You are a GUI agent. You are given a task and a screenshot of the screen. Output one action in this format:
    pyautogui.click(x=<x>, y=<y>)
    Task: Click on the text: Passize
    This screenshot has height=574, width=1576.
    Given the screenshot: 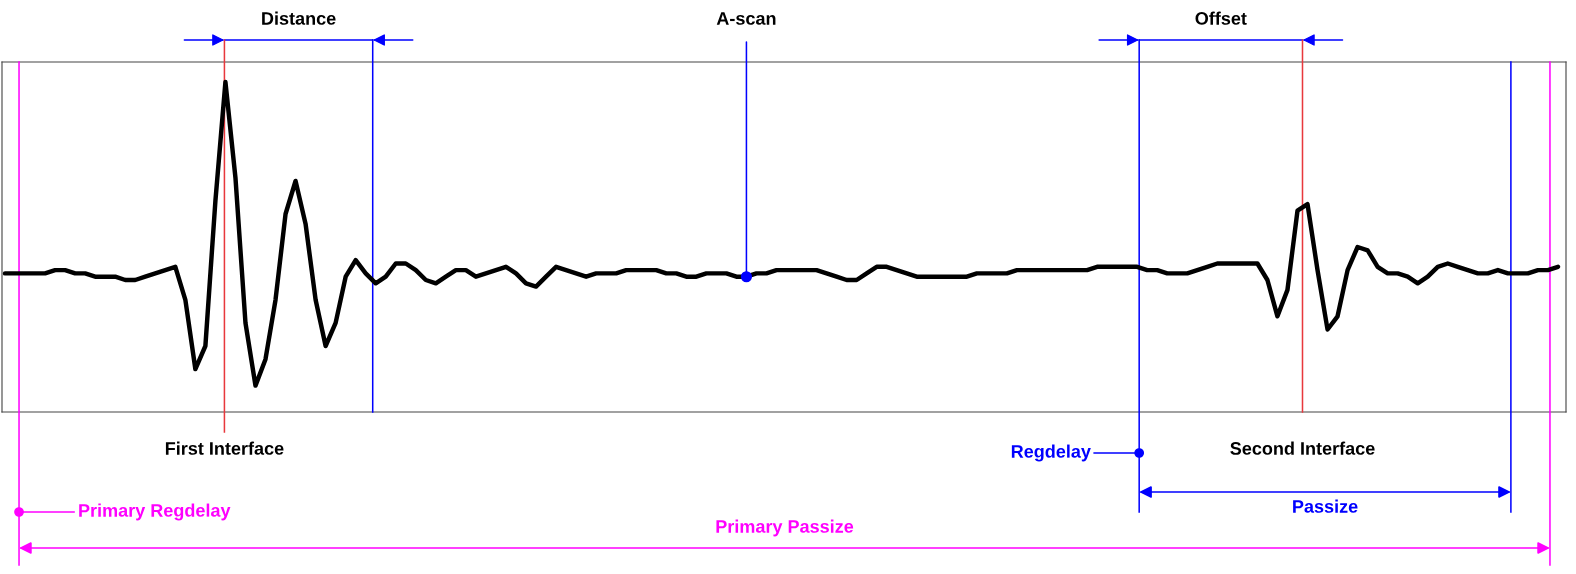 What is the action you would take?
    pyautogui.click(x=1325, y=506)
    